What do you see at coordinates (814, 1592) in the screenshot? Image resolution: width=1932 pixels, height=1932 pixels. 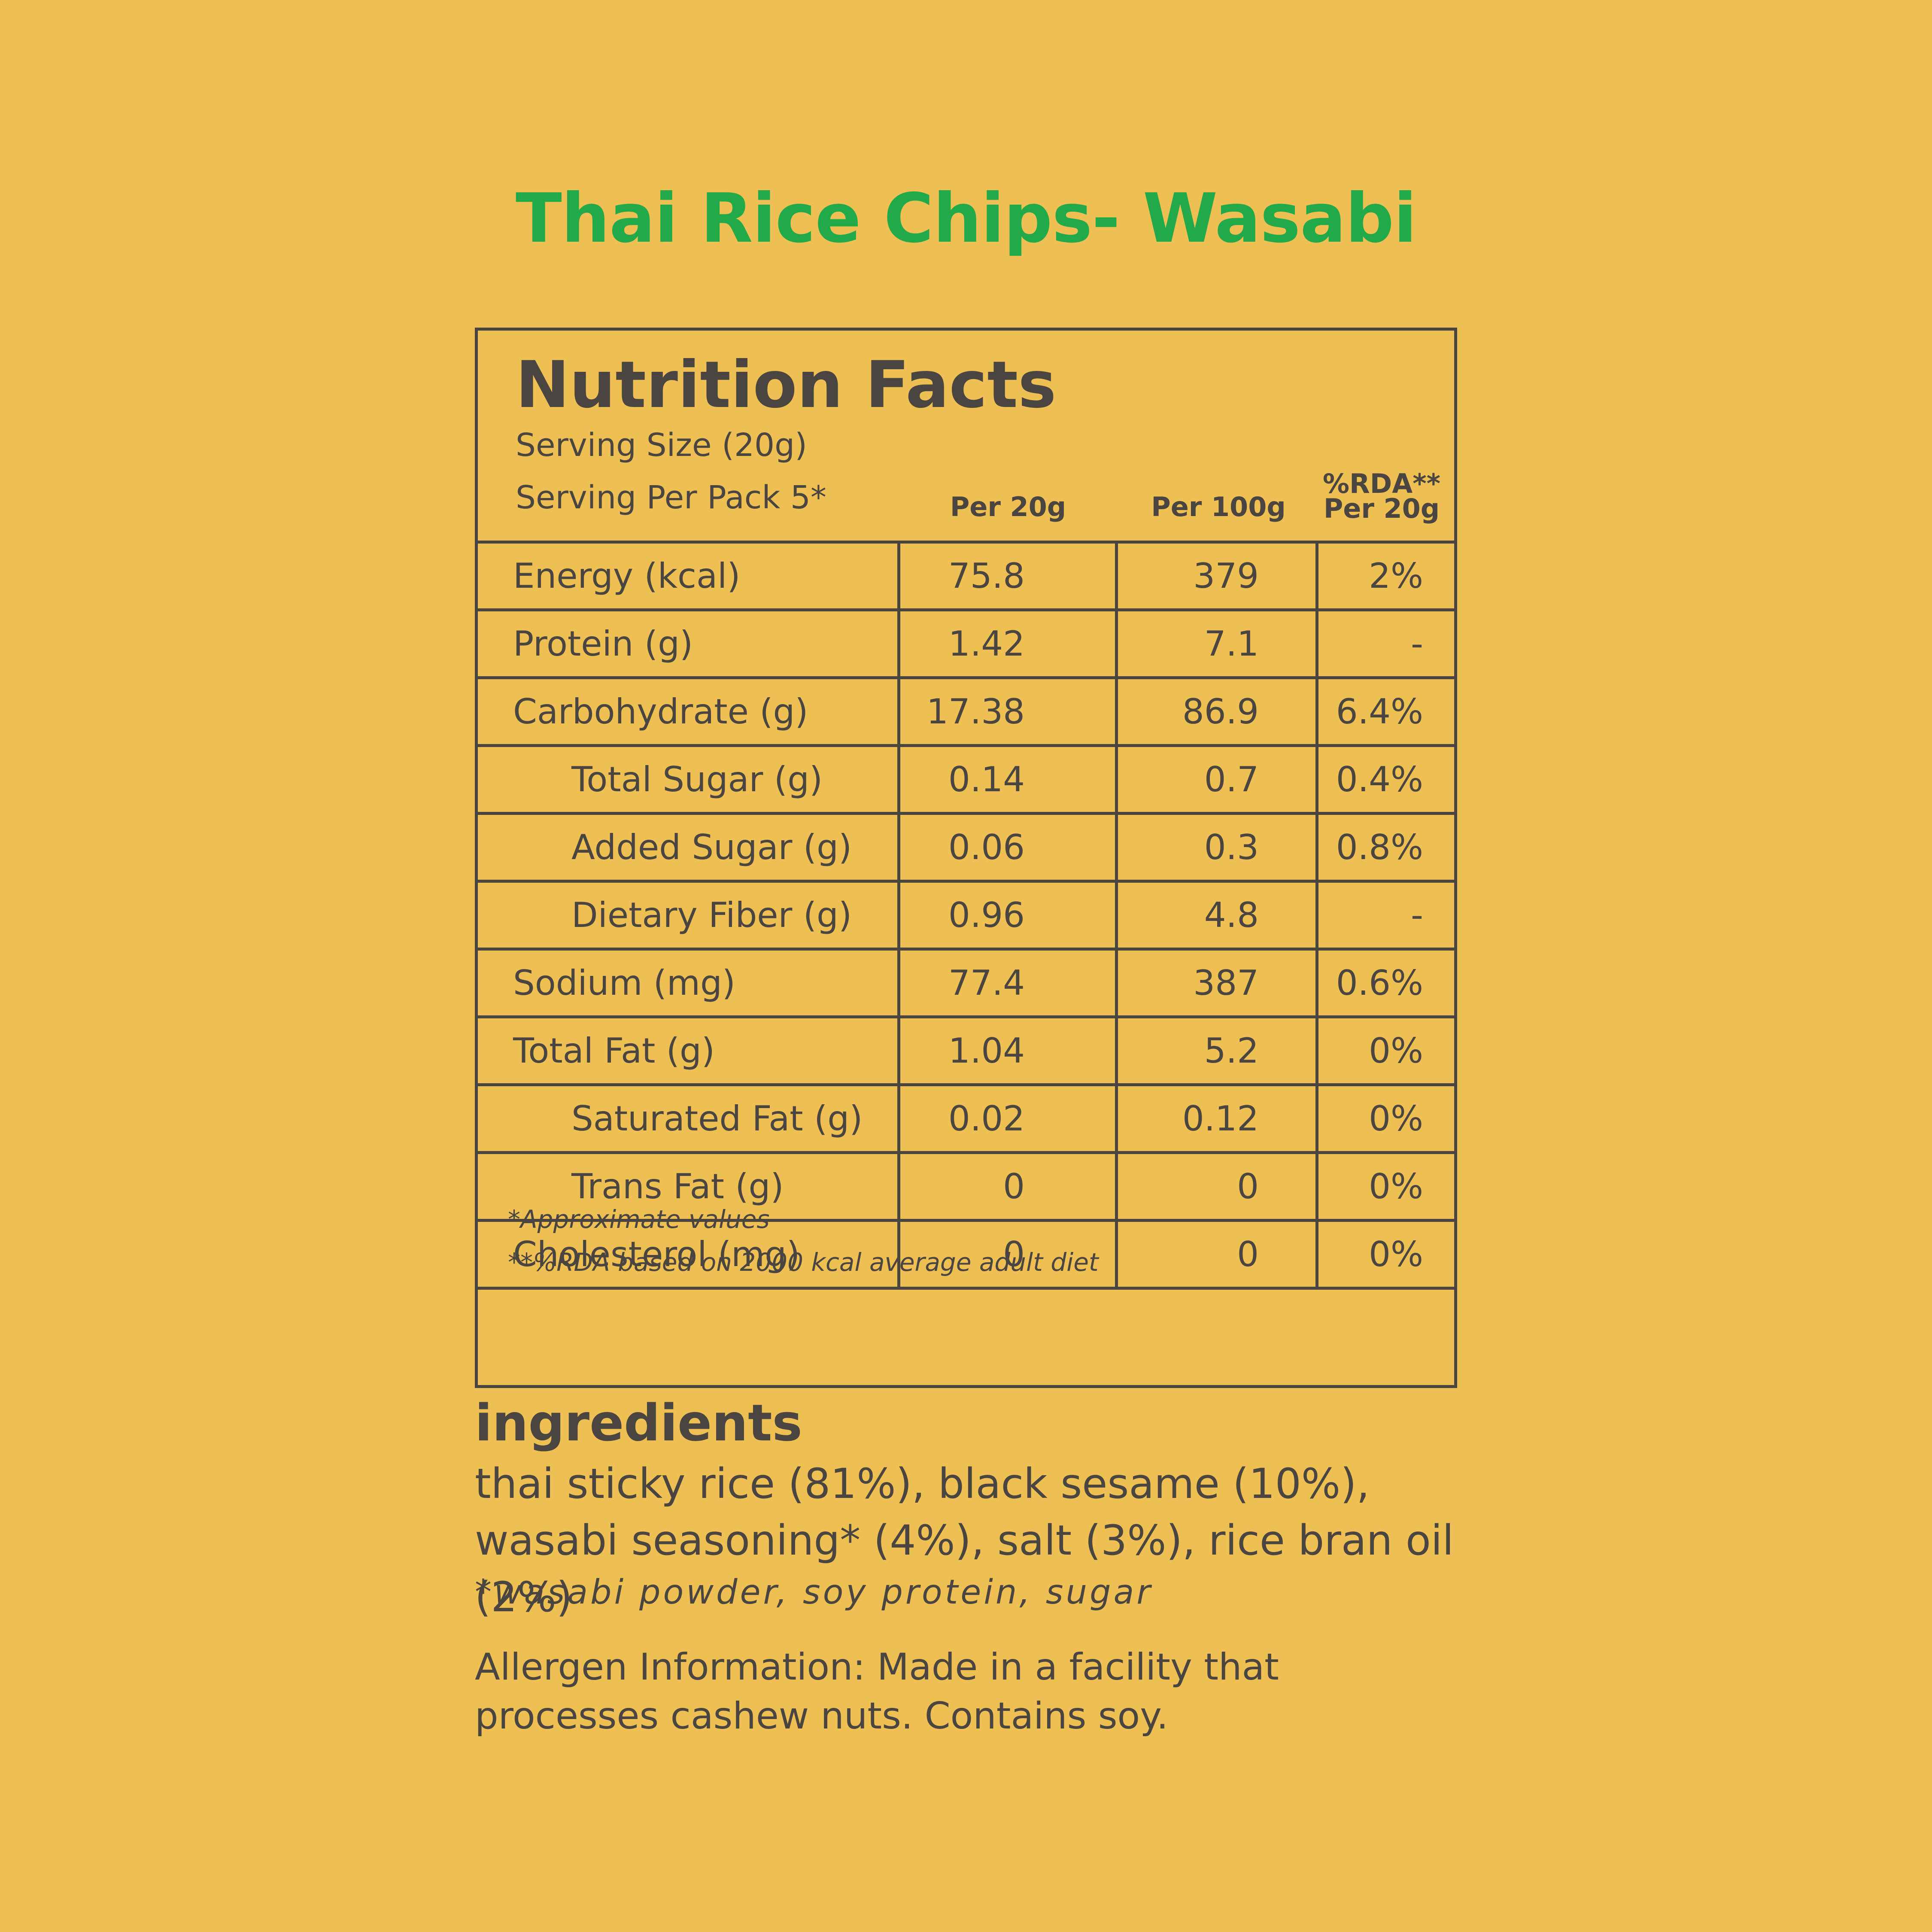 I see `seasoning-note: *wasabi powder, soy protein, sugar` at bounding box center [814, 1592].